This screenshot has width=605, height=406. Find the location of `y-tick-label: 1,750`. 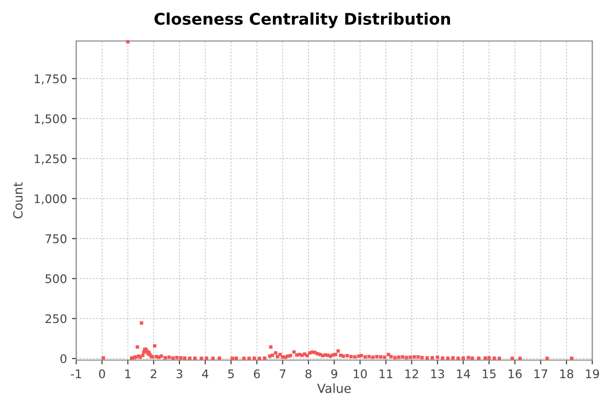

y-tick-label: 1,750 is located at coordinates (50, 79).